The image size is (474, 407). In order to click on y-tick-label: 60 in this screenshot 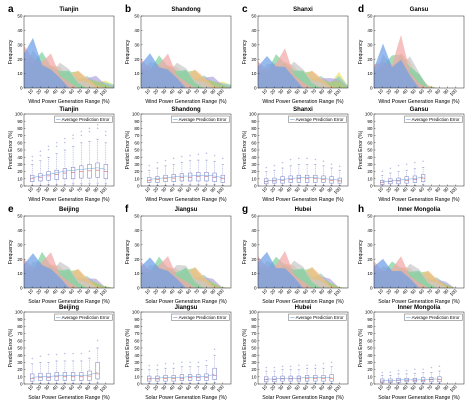, I will do `click(370, 340)`.